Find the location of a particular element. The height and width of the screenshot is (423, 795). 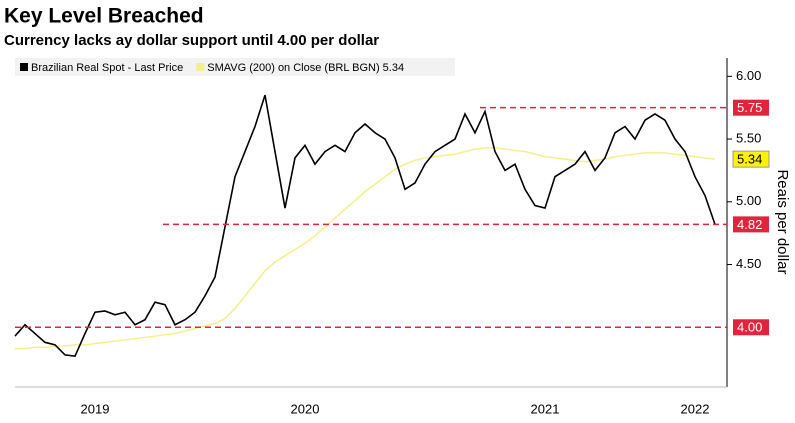

reference-label: 4.82 is located at coordinates (749, 224).